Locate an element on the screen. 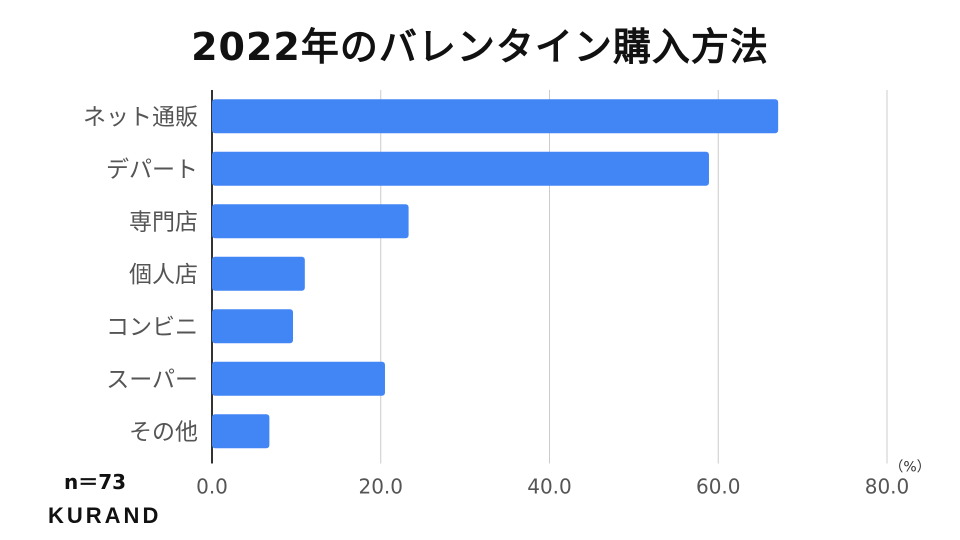 The image size is (960, 540). x-tick-label: 60.0 is located at coordinates (718, 487).